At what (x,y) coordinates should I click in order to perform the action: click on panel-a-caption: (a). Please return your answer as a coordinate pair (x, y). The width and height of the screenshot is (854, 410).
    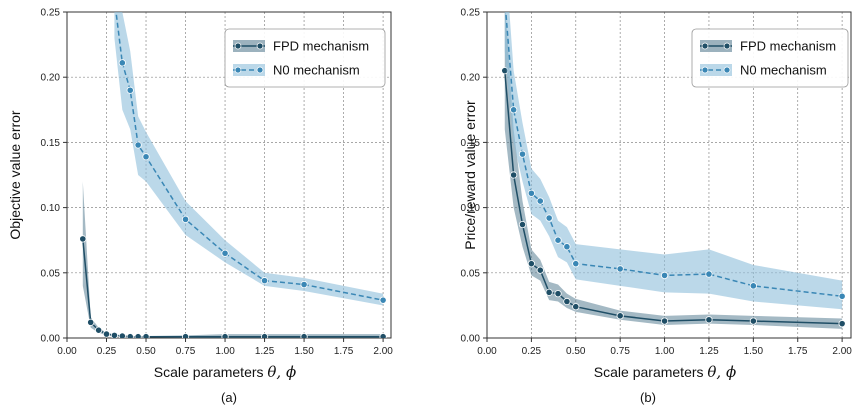
    Looking at the image, I should click on (229, 397).